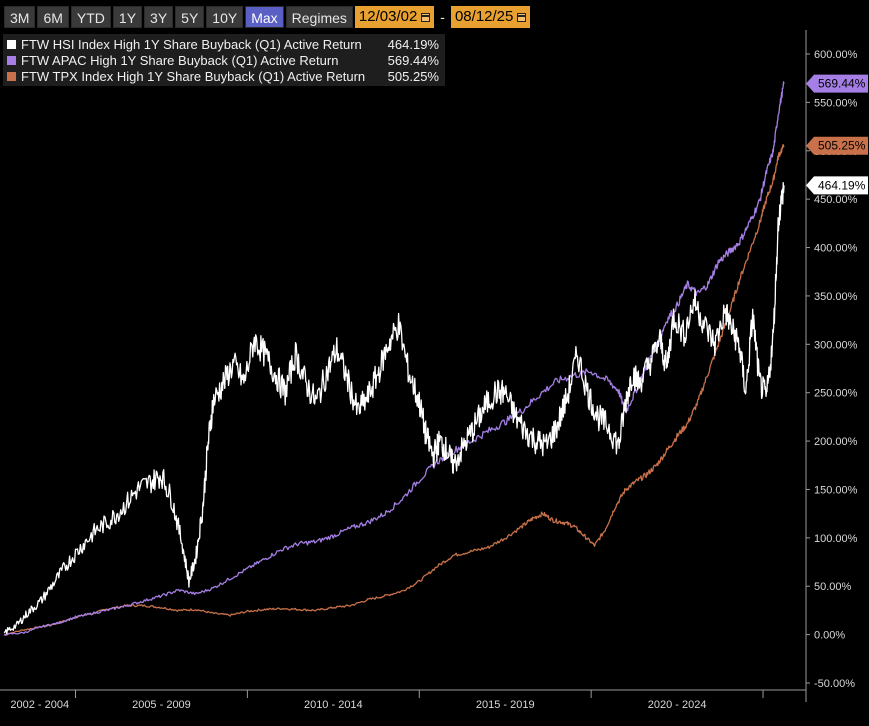 This screenshot has width=869, height=726. I want to click on legend-swatch-tpx, so click(11, 76).